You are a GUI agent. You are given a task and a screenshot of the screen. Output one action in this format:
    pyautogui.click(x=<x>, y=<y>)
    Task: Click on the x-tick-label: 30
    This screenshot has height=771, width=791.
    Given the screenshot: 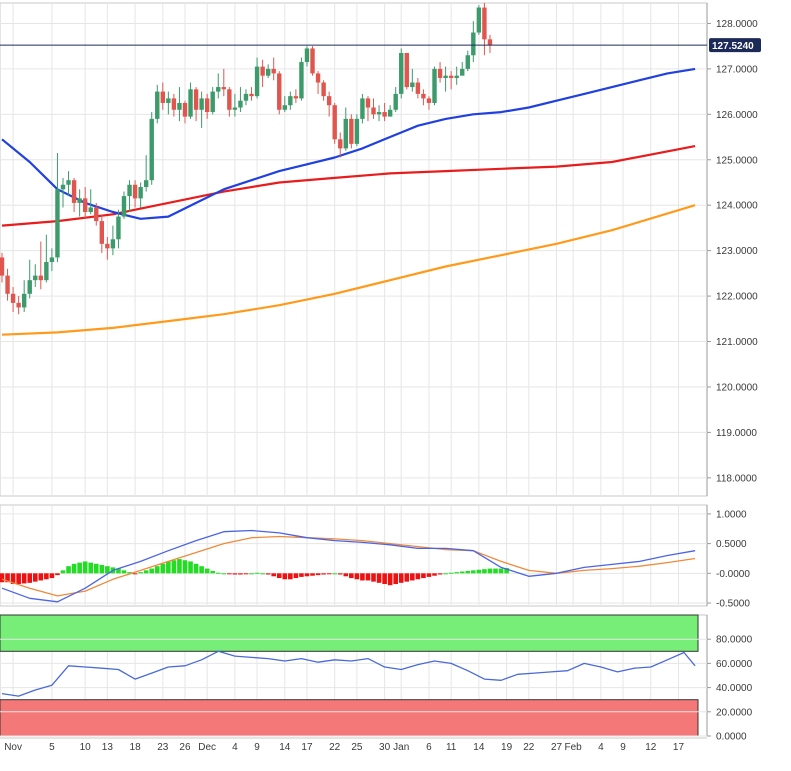 What is the action you would take?
    pyautogui.click(x=385, y=747)
    